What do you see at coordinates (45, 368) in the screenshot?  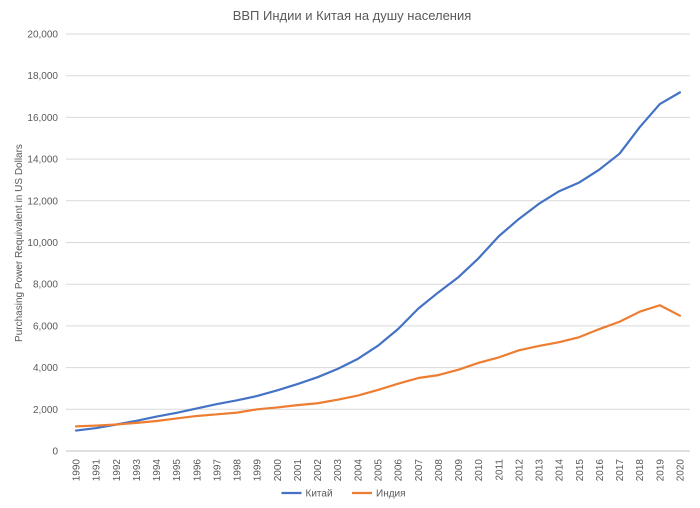 I see `y-tick-label: 4,000` at bounding box center [45, 368].